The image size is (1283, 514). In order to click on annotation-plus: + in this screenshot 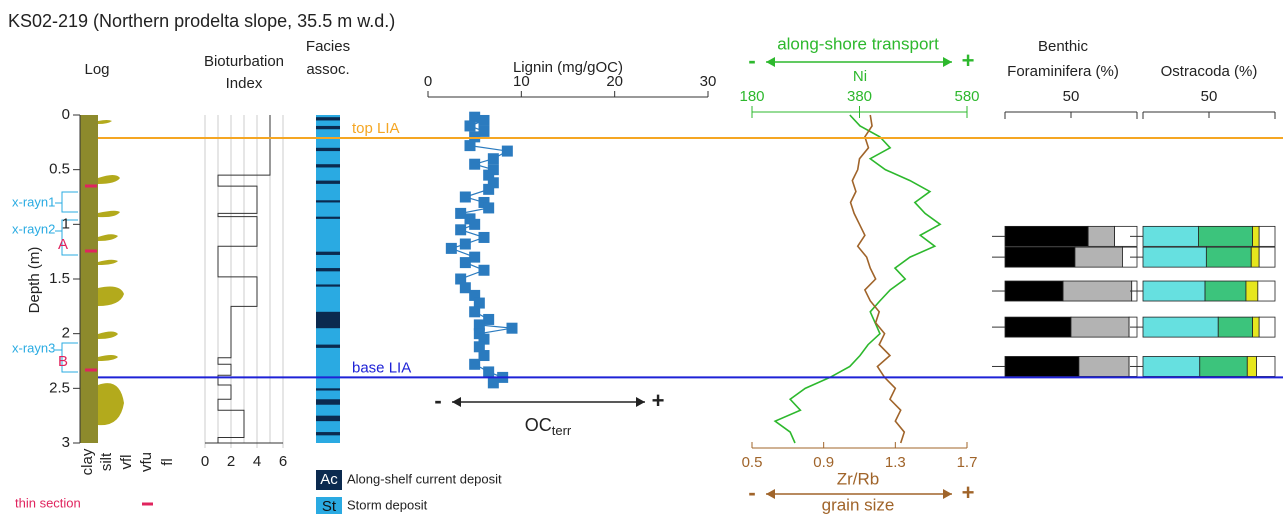, I will do `click(968, 492)`.